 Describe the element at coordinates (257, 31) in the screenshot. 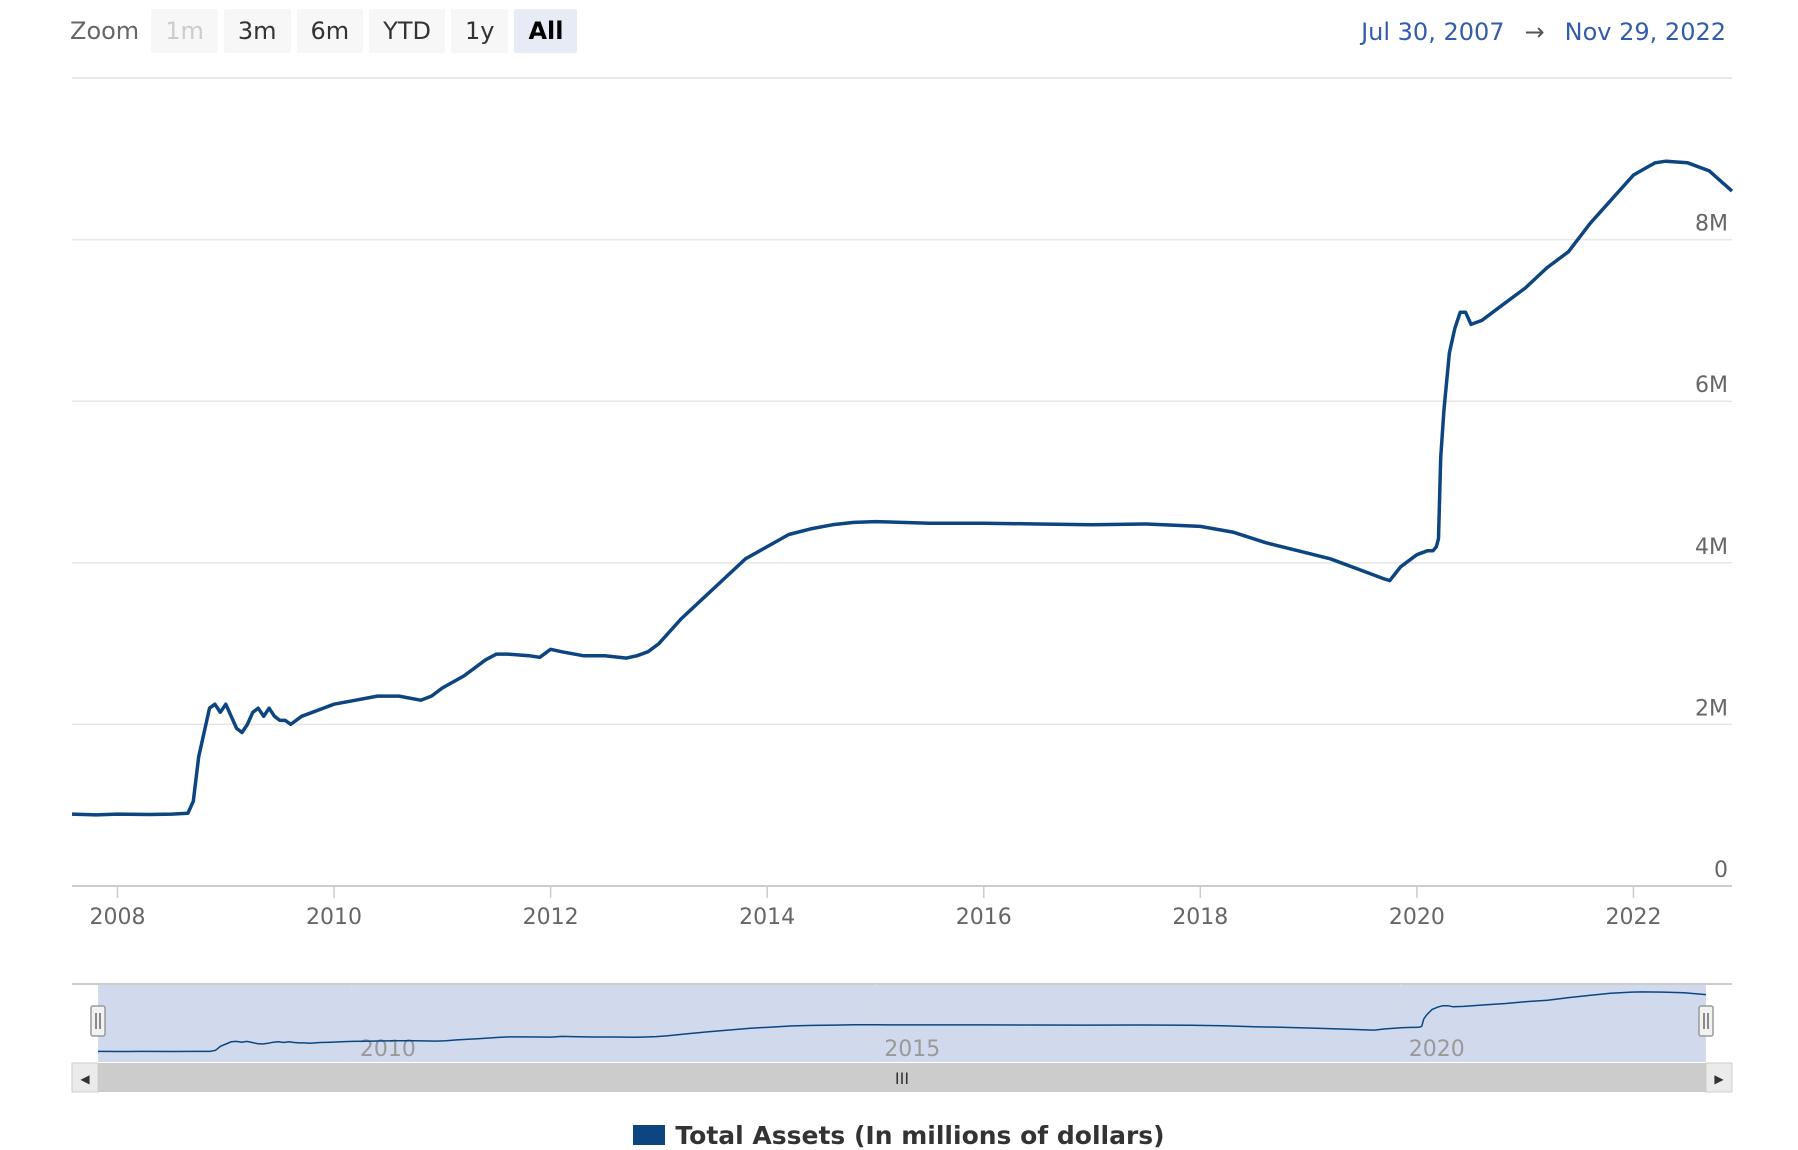

I see `zoom-button-3m: 3m` at that location.